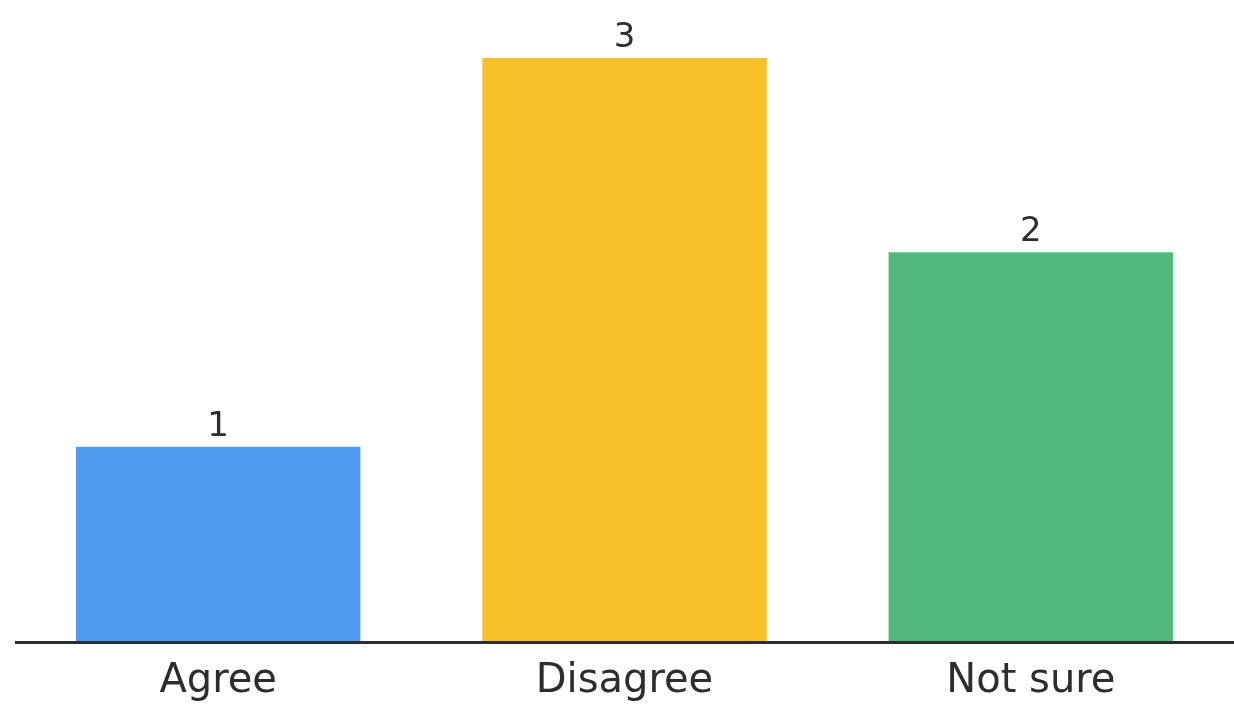 The width and height of the screenshot is (1234, 710). What do you see at coordinates (218, 678) in the screenshot?
I see `x-tick-label: Agree` at bounding box center [218, 678].